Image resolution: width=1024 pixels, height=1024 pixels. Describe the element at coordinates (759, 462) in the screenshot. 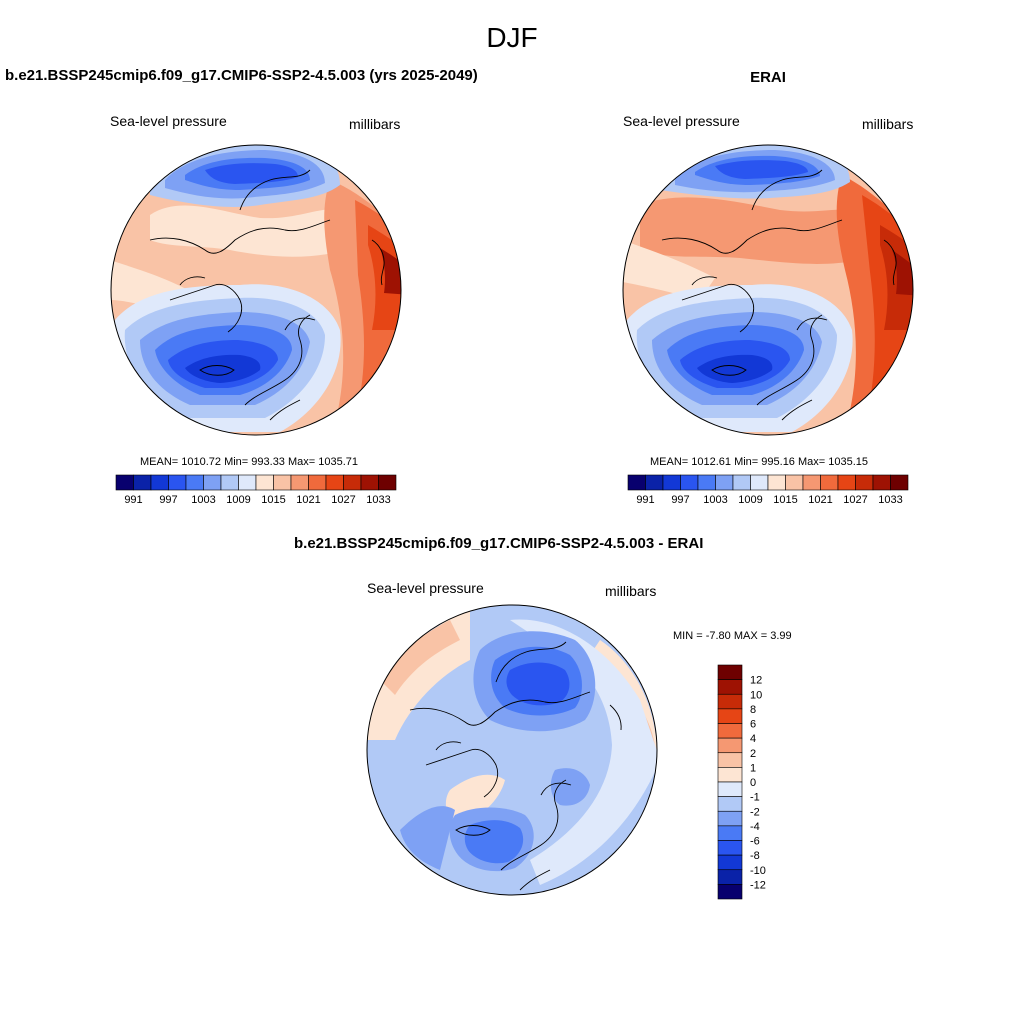

I see `panel2-stats: MEAN= 1012.61 Min= 995.16 Max= 1035.15` at that location.